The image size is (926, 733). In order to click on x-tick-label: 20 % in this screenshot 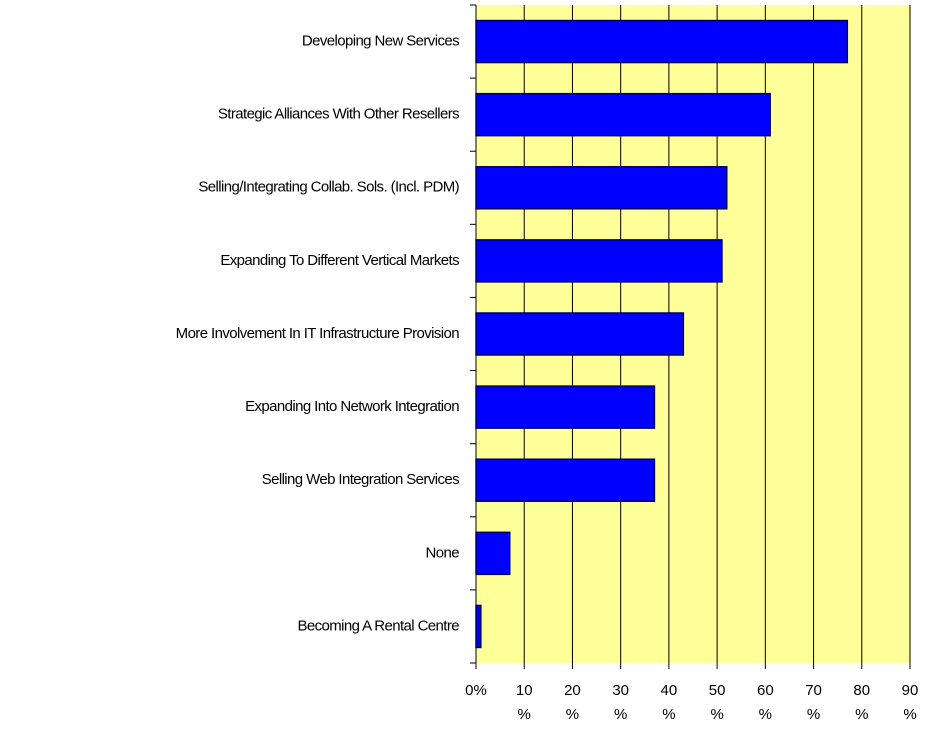, I will do `click(572, 702)`.